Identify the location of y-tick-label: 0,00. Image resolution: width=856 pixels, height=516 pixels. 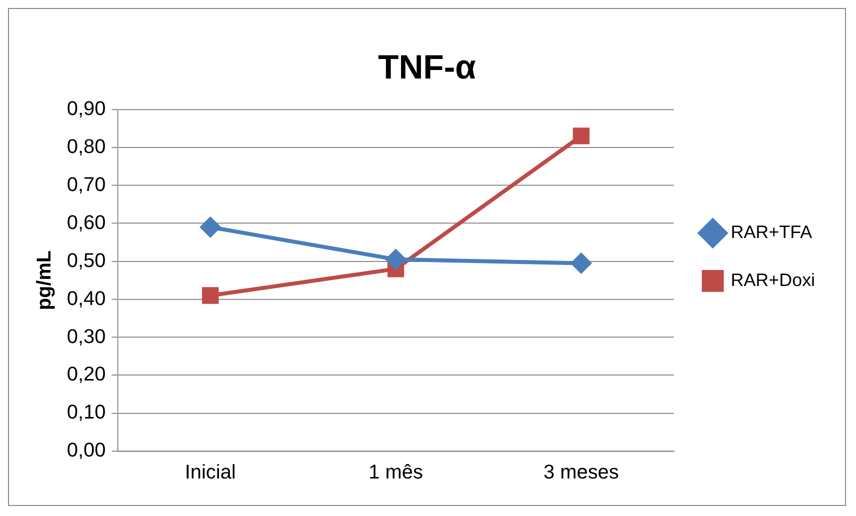
(86, 451).